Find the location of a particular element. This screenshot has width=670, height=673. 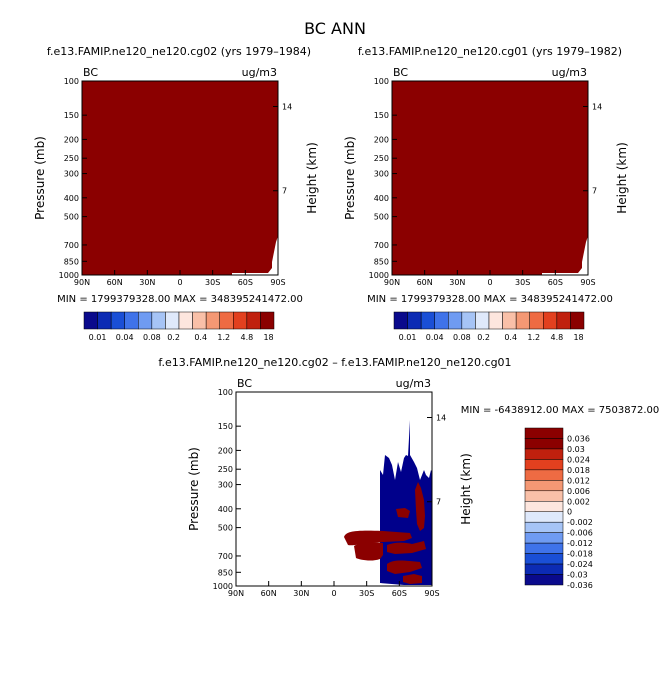

colorbar-label: 0.002 is located at coordinates (578, 501).